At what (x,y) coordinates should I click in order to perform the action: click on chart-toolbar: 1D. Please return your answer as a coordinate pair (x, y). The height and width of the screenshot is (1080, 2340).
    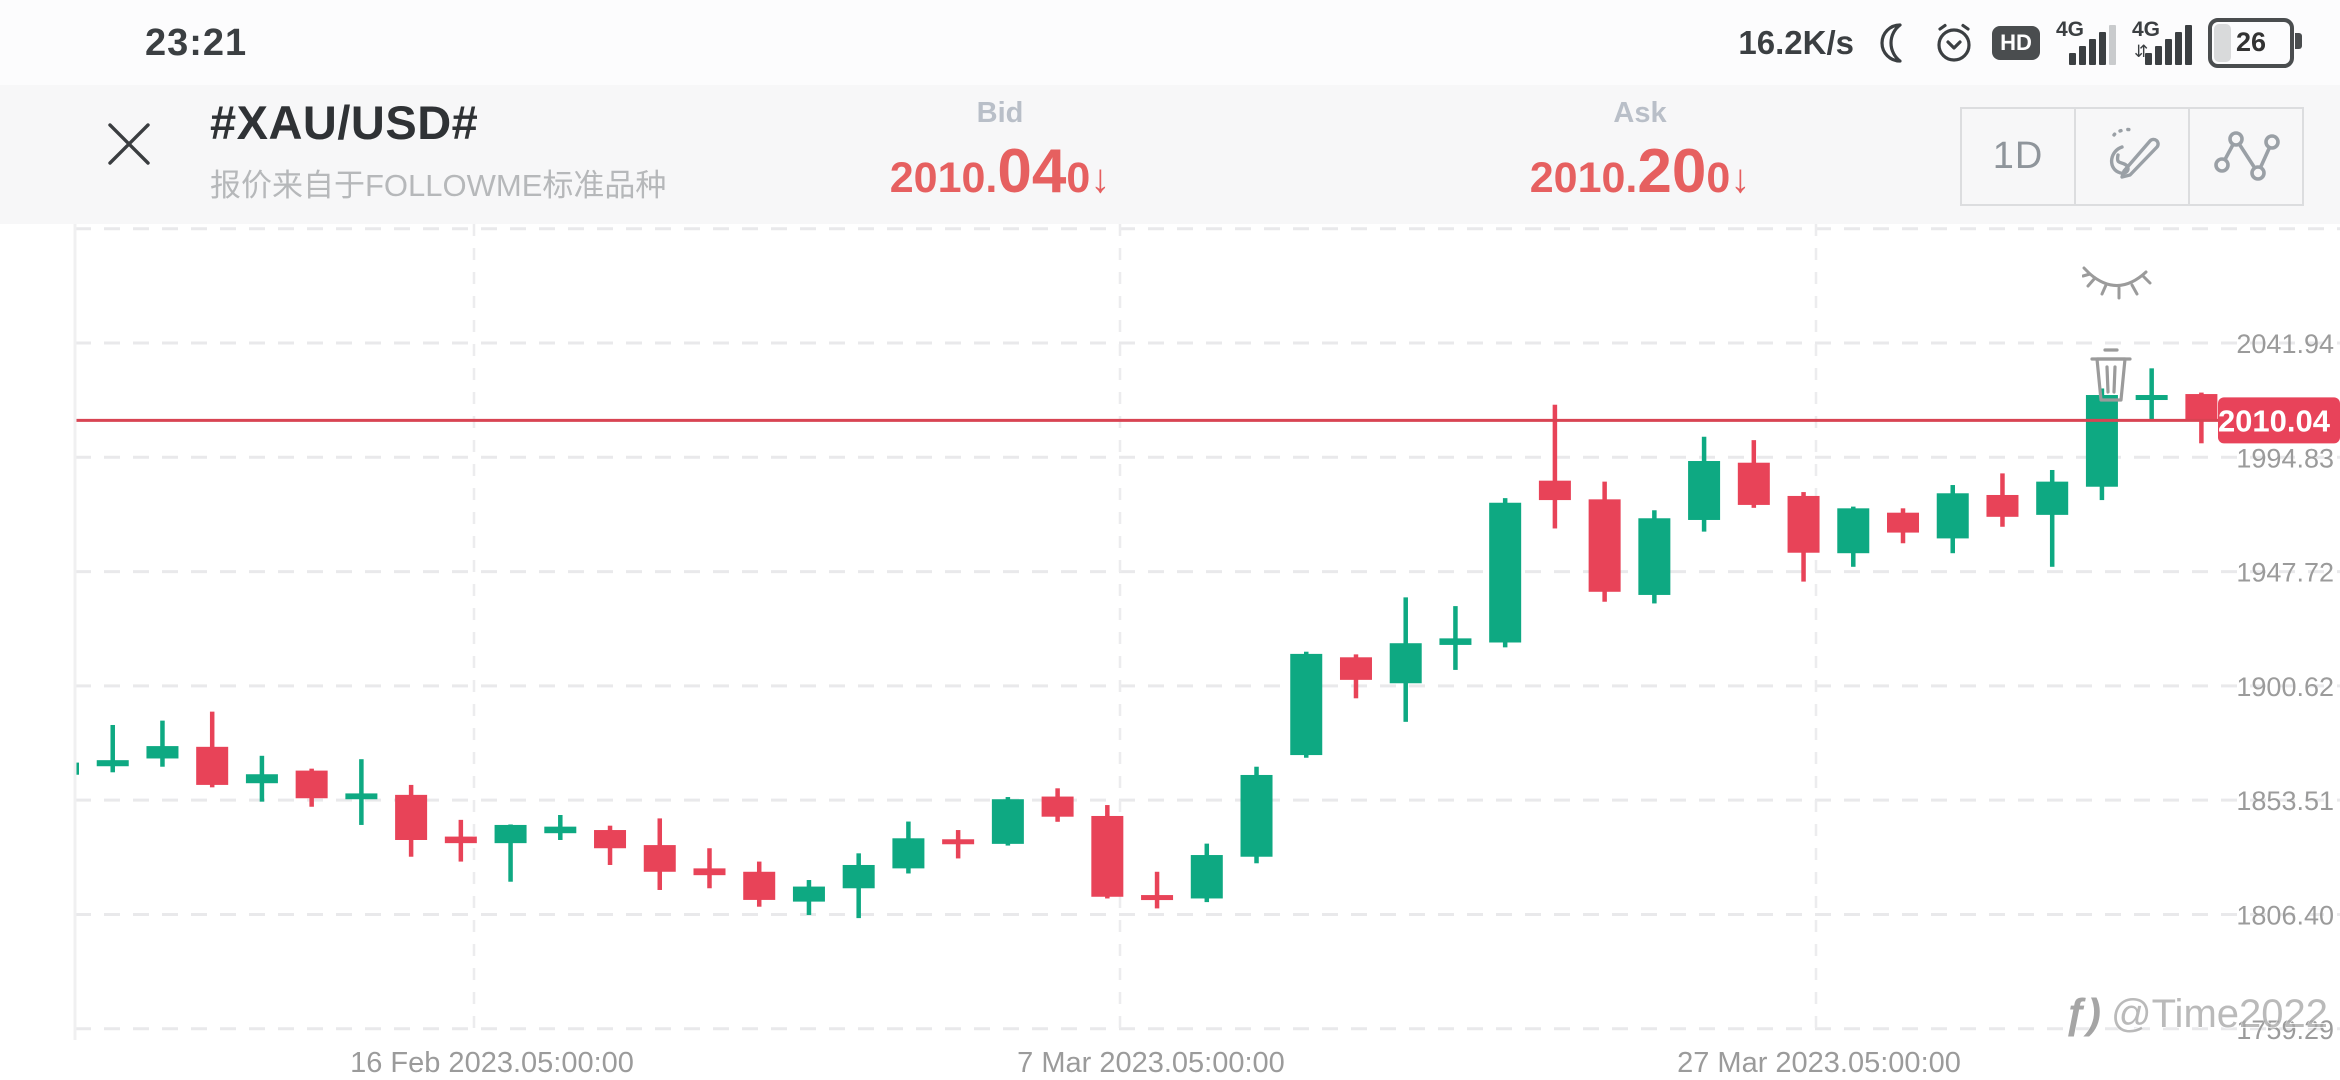
    Looking at the image, I should click on (2132, 156).